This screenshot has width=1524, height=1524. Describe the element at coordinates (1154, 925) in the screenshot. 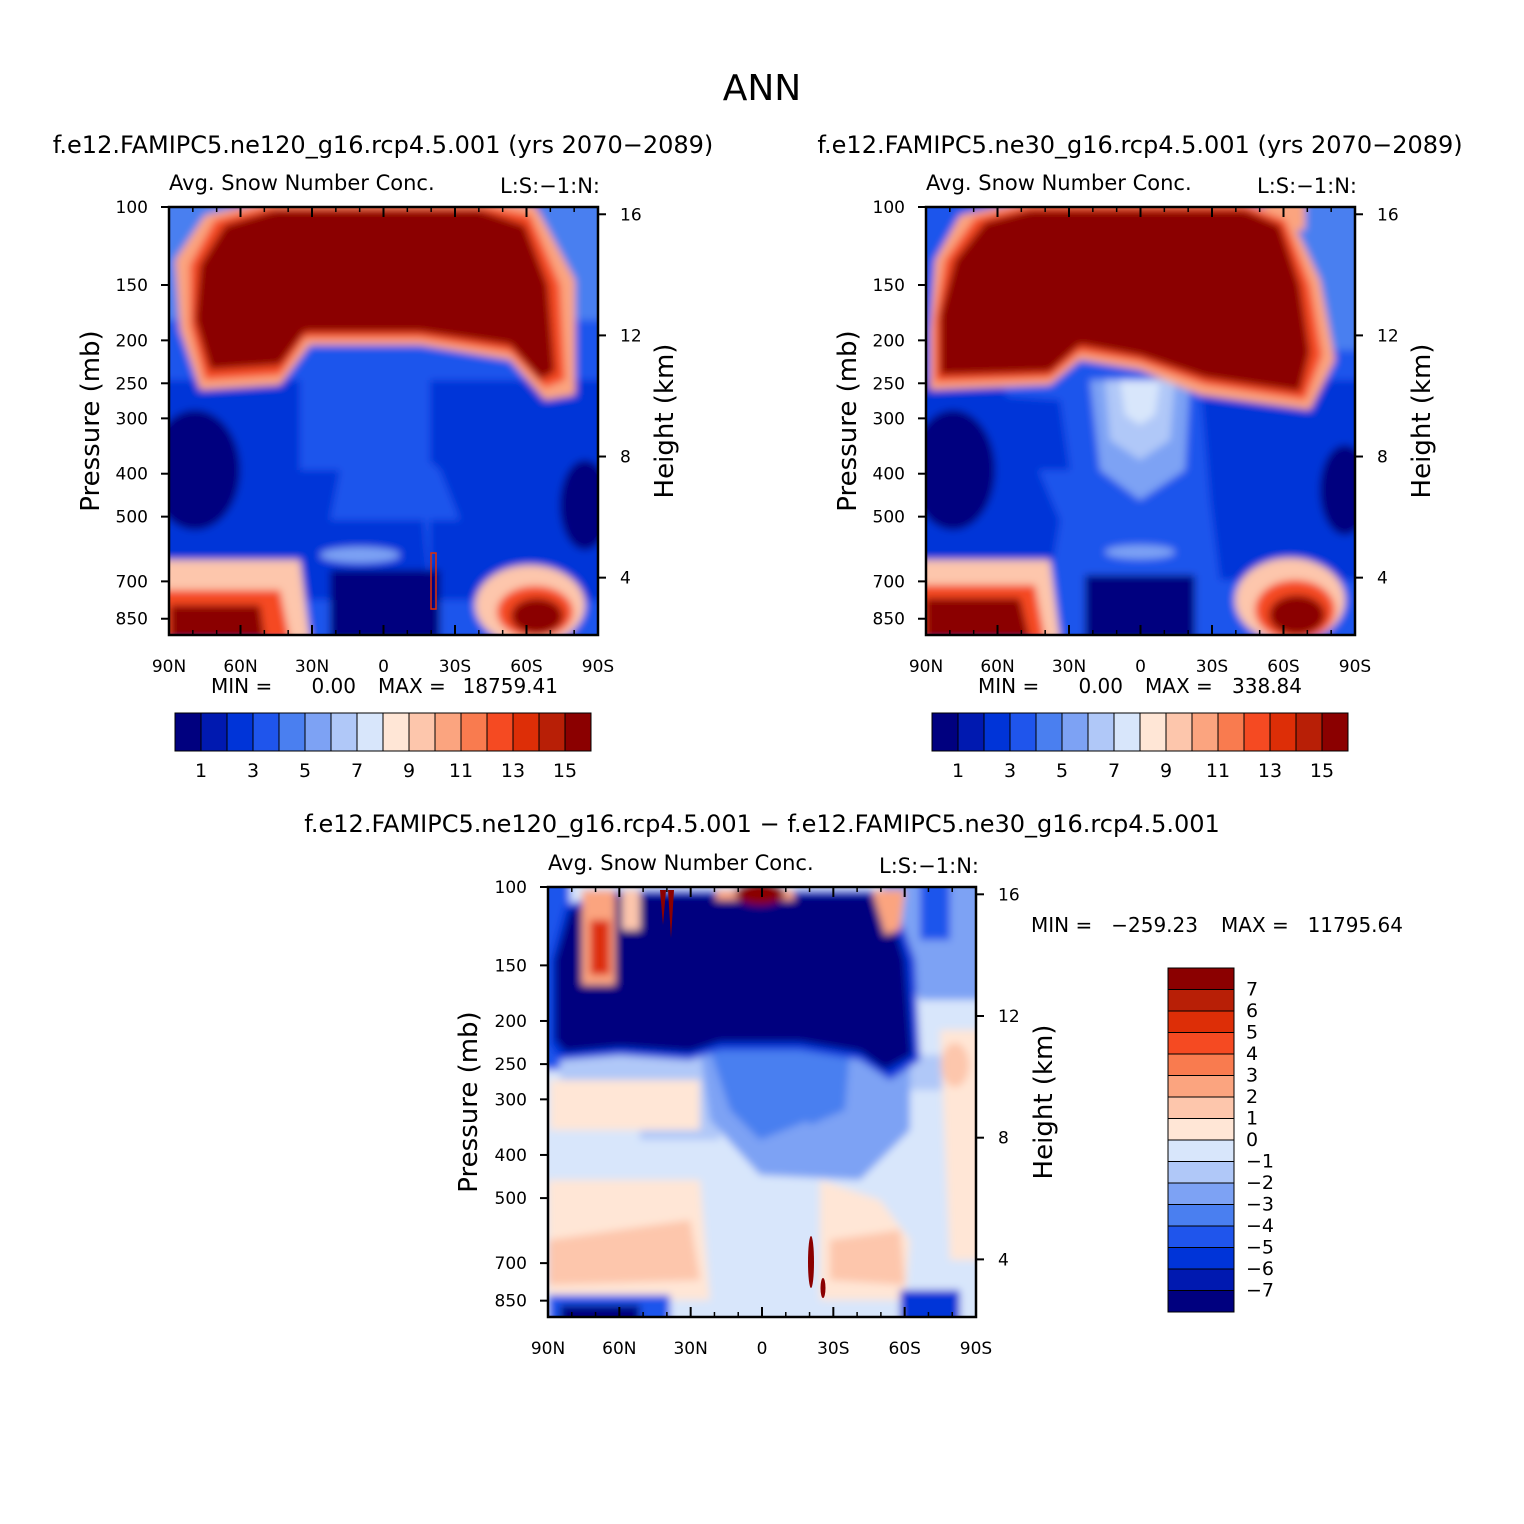

I see `panel-diff-min-value: −259.23` at that location.